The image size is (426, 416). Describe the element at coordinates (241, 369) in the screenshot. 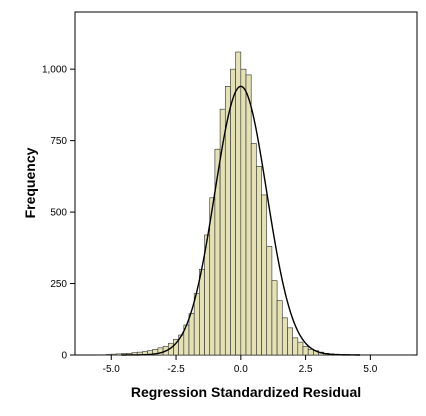

I see `x-tick-label: 0.0` at that location.